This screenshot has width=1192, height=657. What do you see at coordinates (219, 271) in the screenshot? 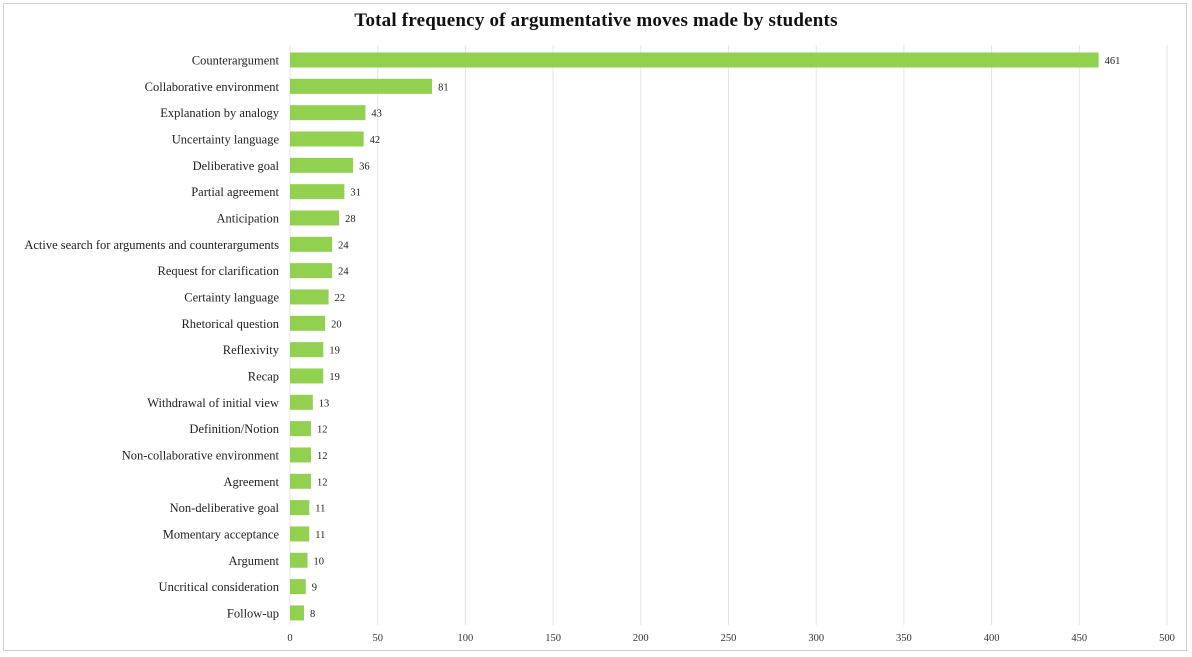
I see `category-label-9: Request for clarification` at bounding box center [219, 271].